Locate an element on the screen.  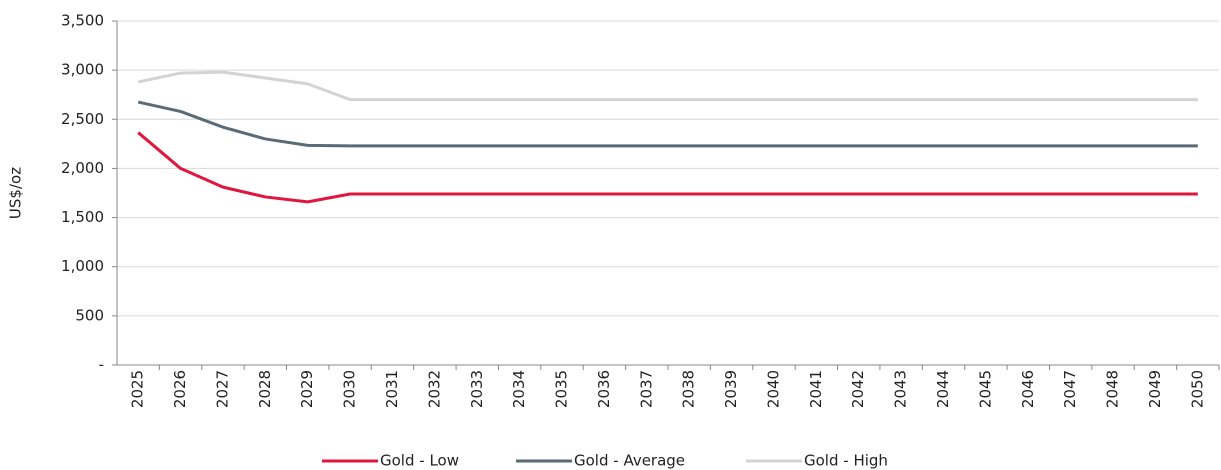
legend-label: Gold - Low is located at coordinates (419, 461).